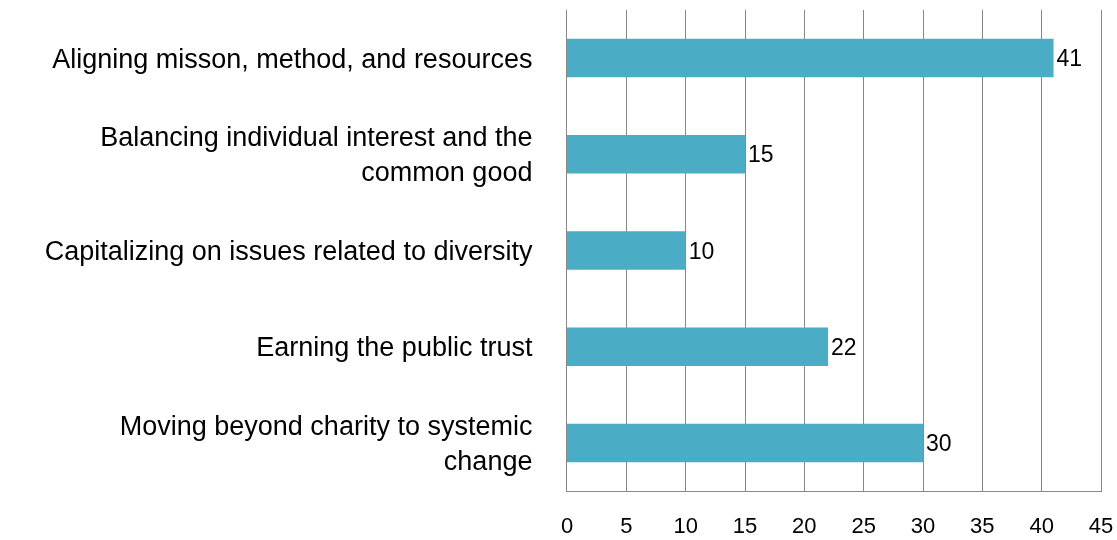 The image size is (1117, 540). Describe the element at coordinates (685, 525) in the screenshot. I see `x-tick-label: 10` at that location.